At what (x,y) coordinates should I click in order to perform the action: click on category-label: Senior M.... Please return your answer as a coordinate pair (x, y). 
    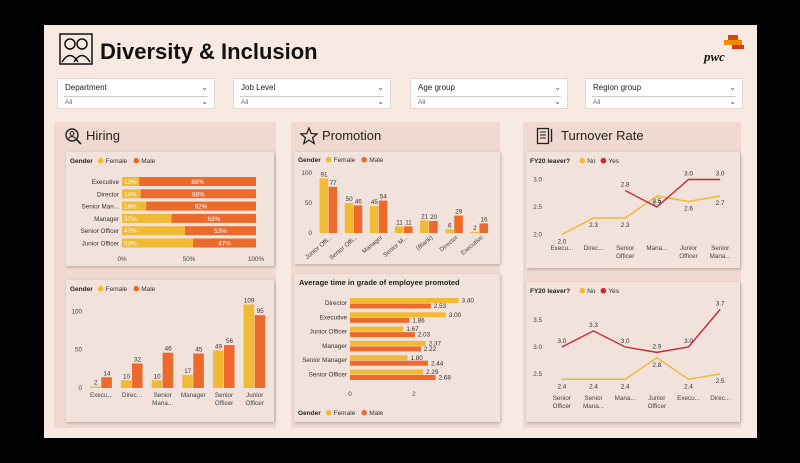
    Looking at the image, I should click on (396, 246).